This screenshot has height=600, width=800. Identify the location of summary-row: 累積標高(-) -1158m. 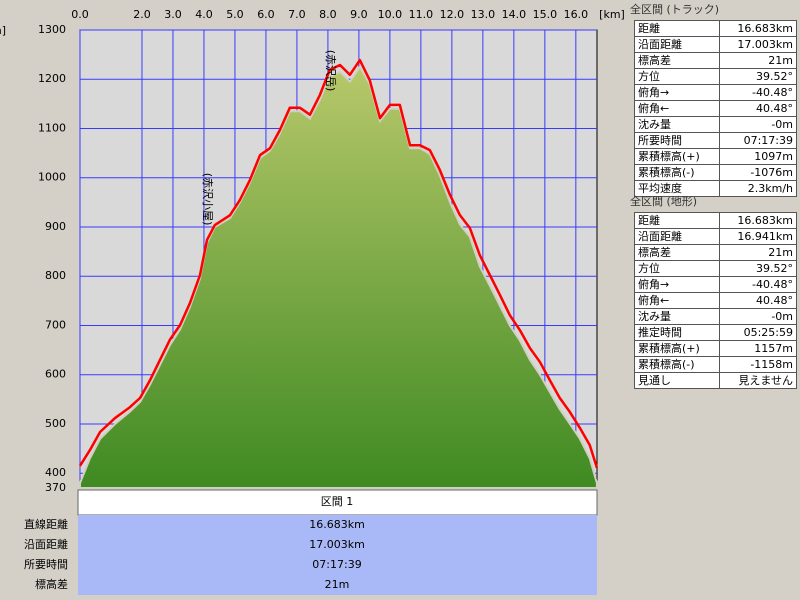
(716, 364).